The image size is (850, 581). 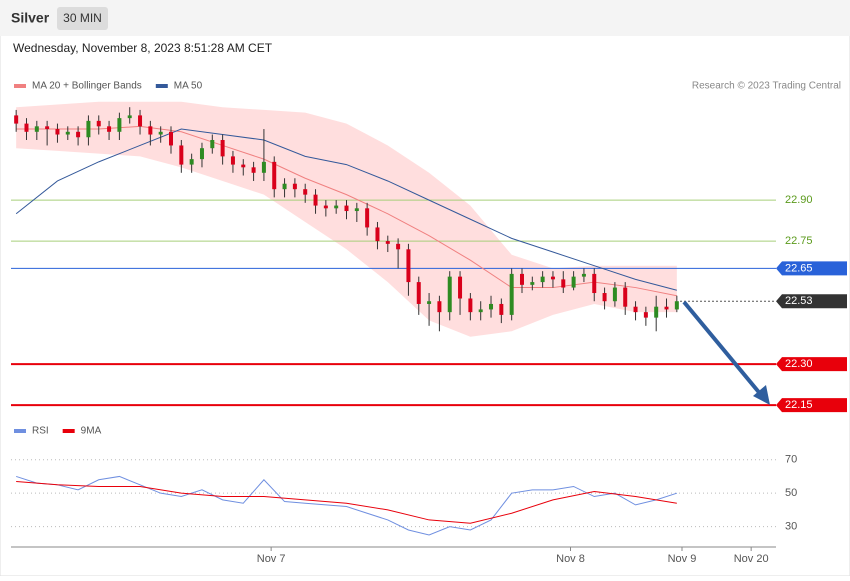 What do you see at coordinates (766, 86) in the screenshot?
I see `credit: Research © 2023 Trading Central` at bounding box center [766, 86].